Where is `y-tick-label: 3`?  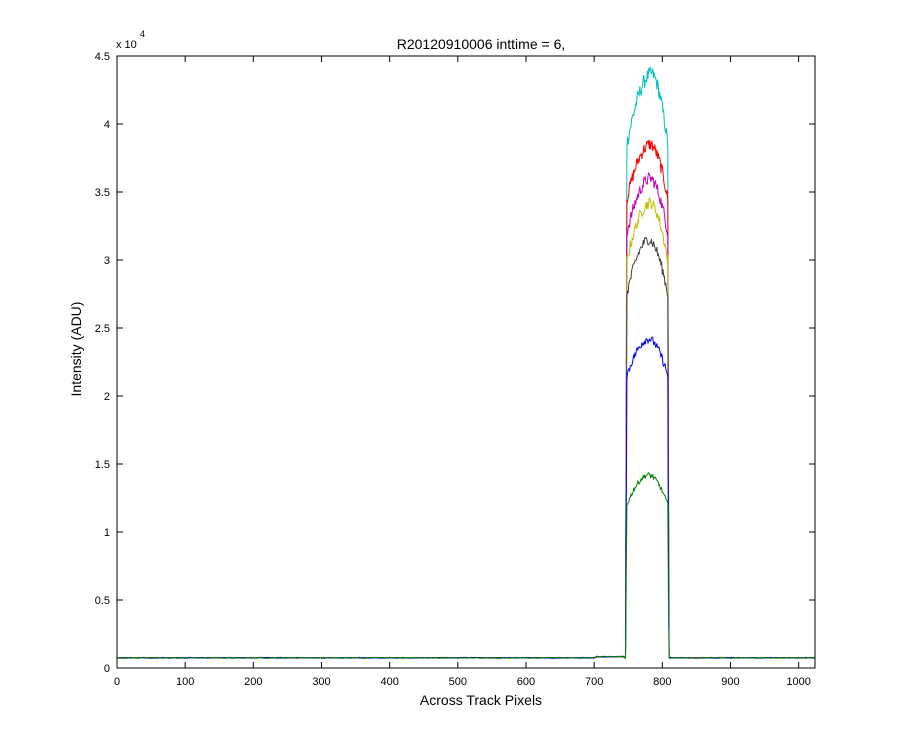
y-tick-label: 3 is located at coordinates (107, 261).